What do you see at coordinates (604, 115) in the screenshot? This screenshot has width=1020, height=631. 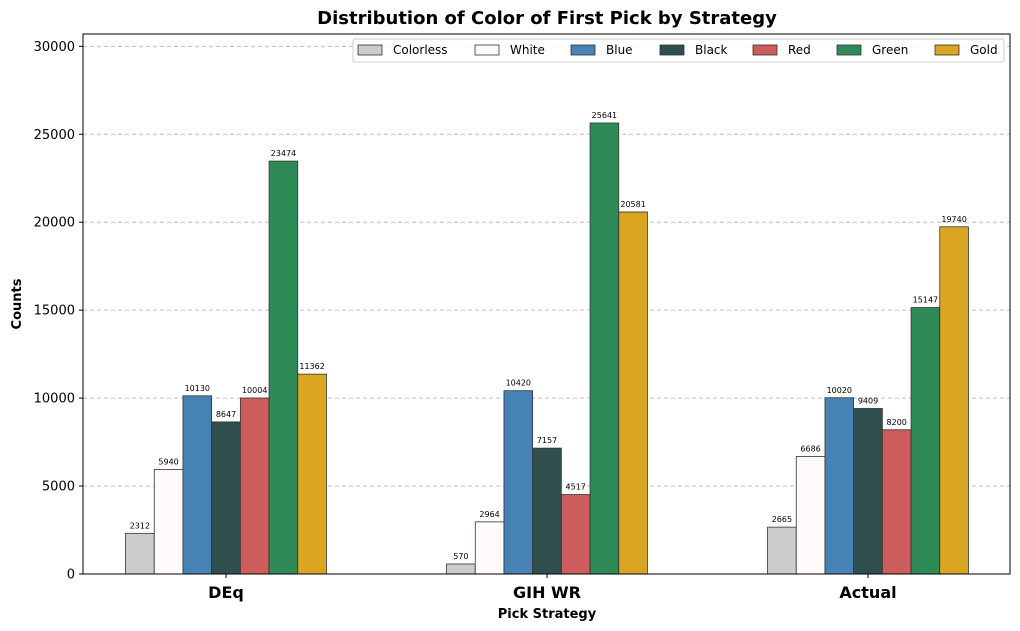 I see `bar-value-label: 25641` at bounding box center [604, 115].